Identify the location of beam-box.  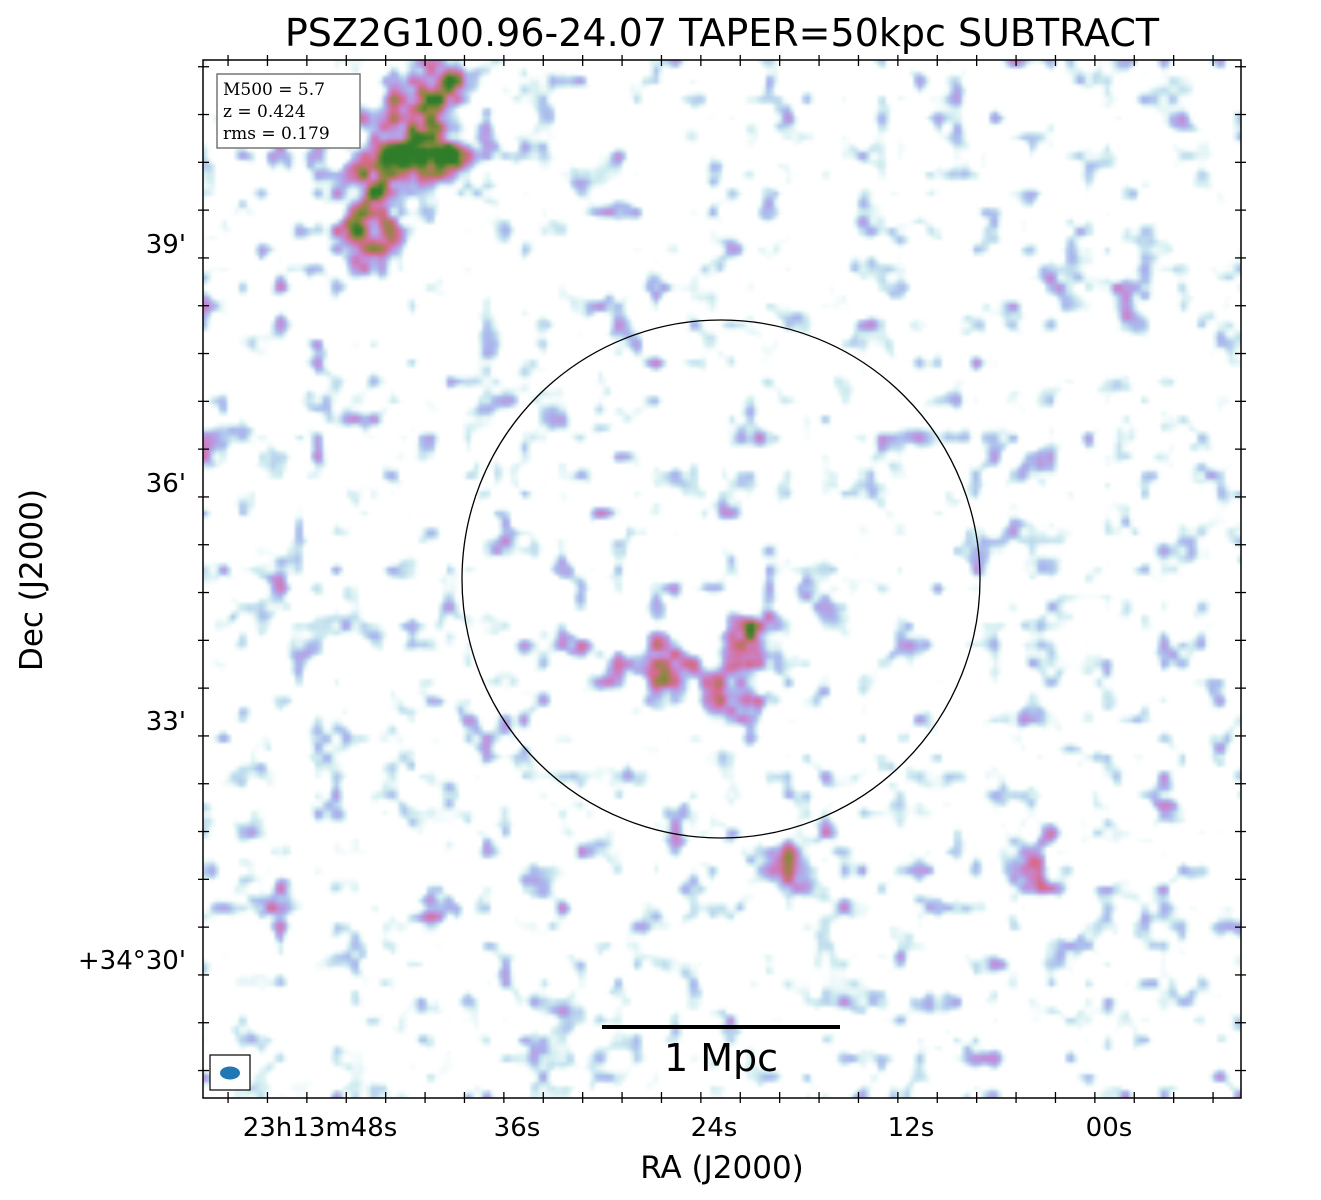
(230, 1072).